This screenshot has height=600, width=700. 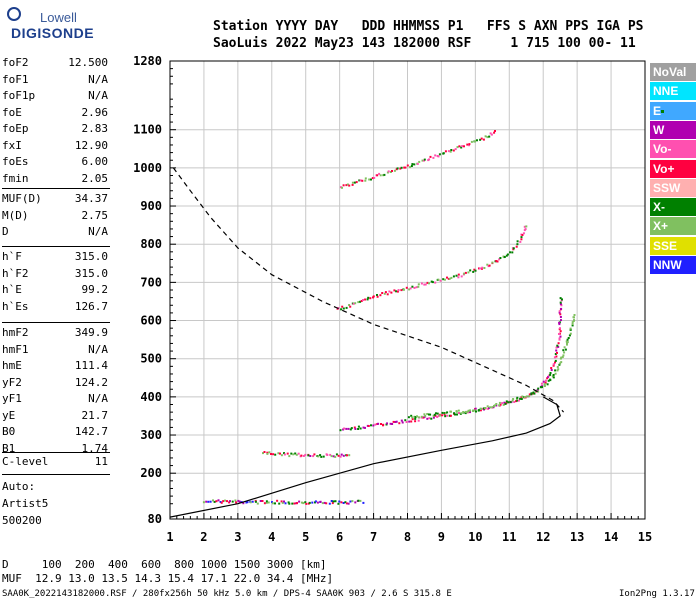 I want to click on parameter-value: 21.7, so click(x=95, y=415).